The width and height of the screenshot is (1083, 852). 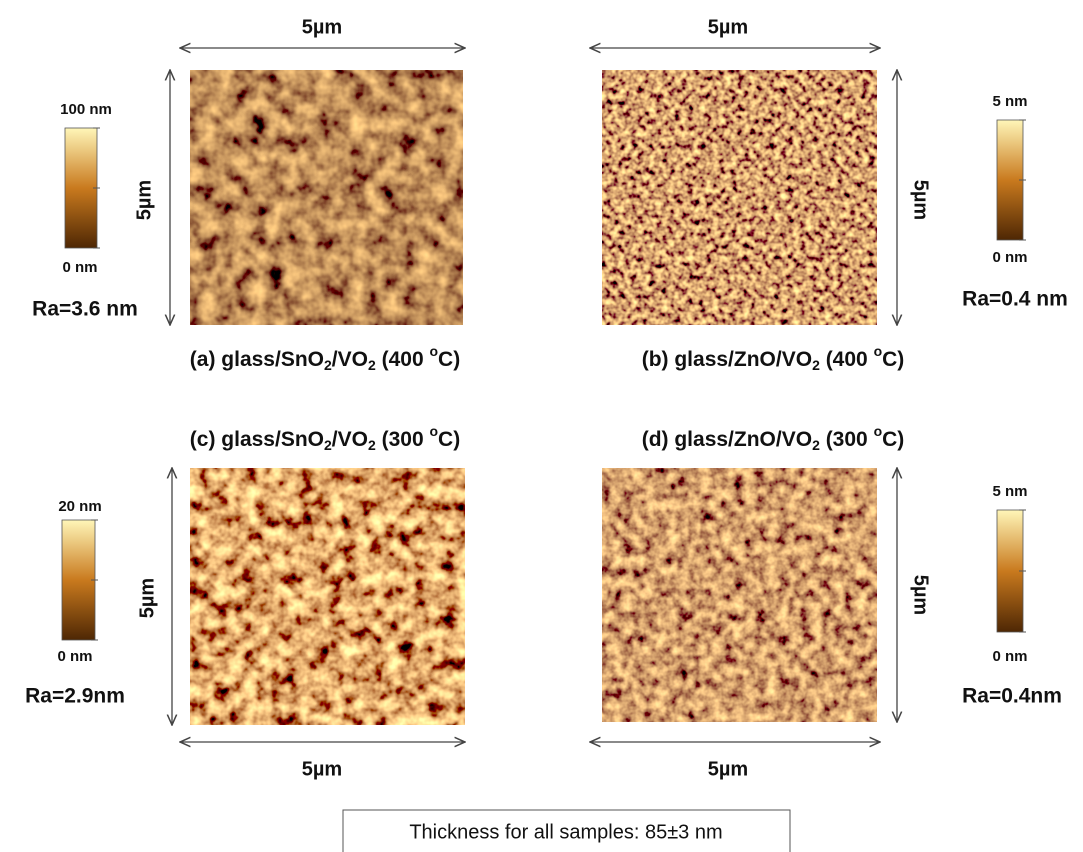 I want to click on caption-part: (d) glass/ZnO/VO, so click(x=727, y=439).